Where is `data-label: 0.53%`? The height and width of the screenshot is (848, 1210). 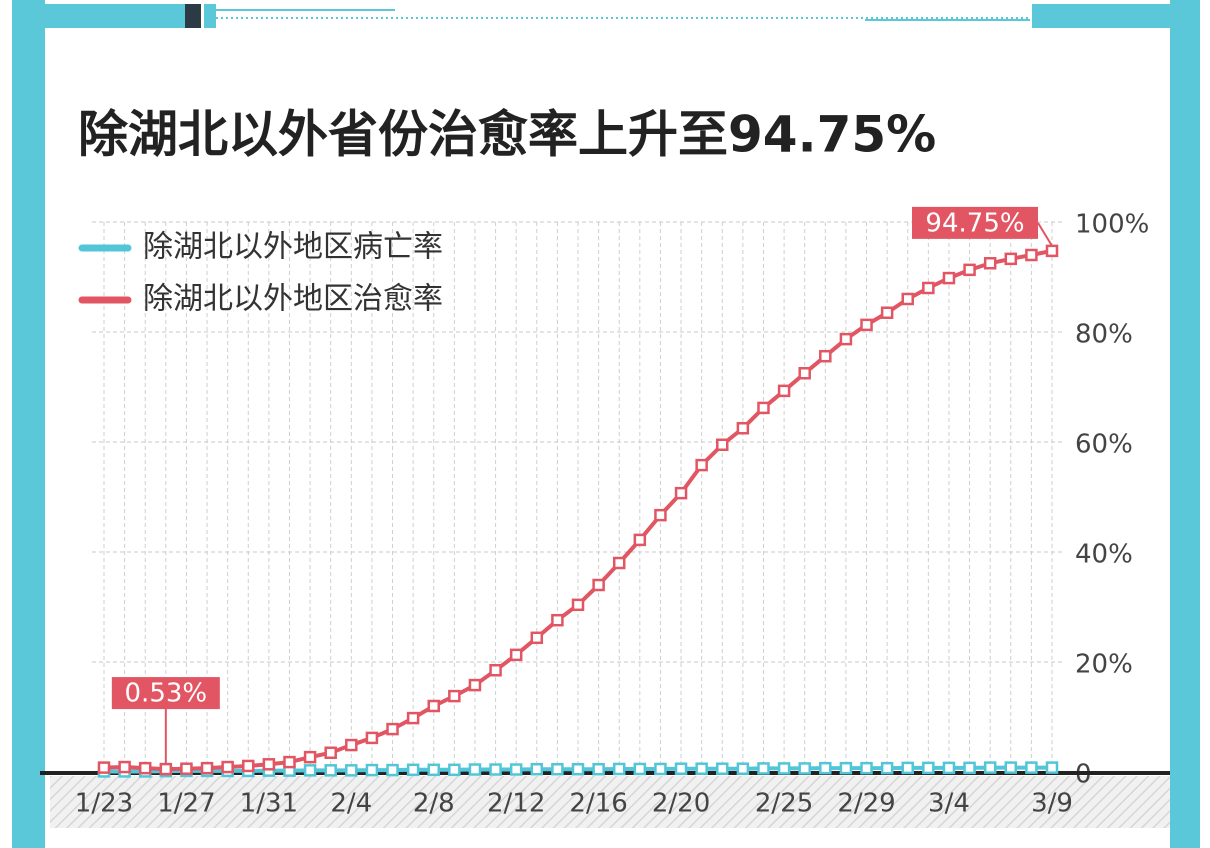 data-label: 0.53% is located at coordinates (166, 694).